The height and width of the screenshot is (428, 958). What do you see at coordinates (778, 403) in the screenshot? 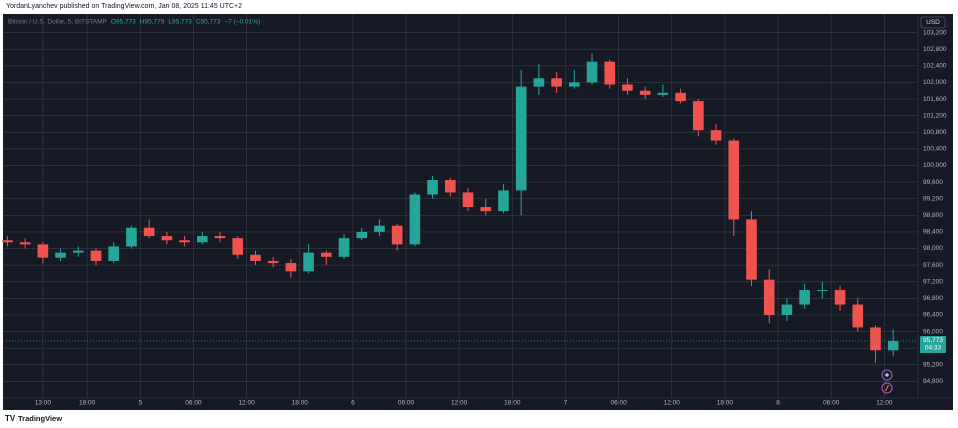
I see `x-tick-label: 8` at bounding box center [778, 403].